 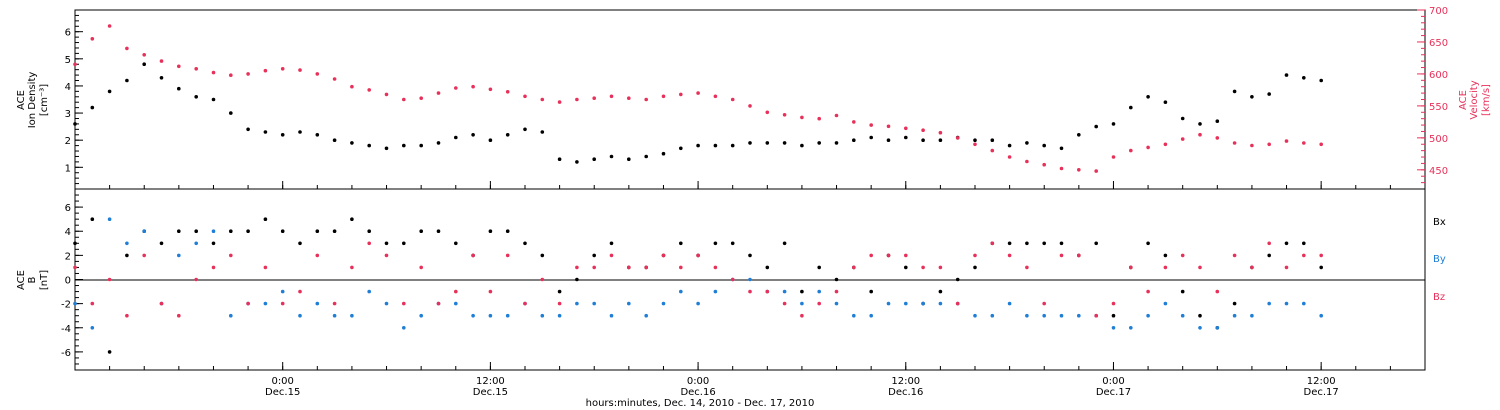 What do you see at coordinates (68, 141) in the screenshot?
I see `density-tick-label: 2` at bounding box center [68, 141].